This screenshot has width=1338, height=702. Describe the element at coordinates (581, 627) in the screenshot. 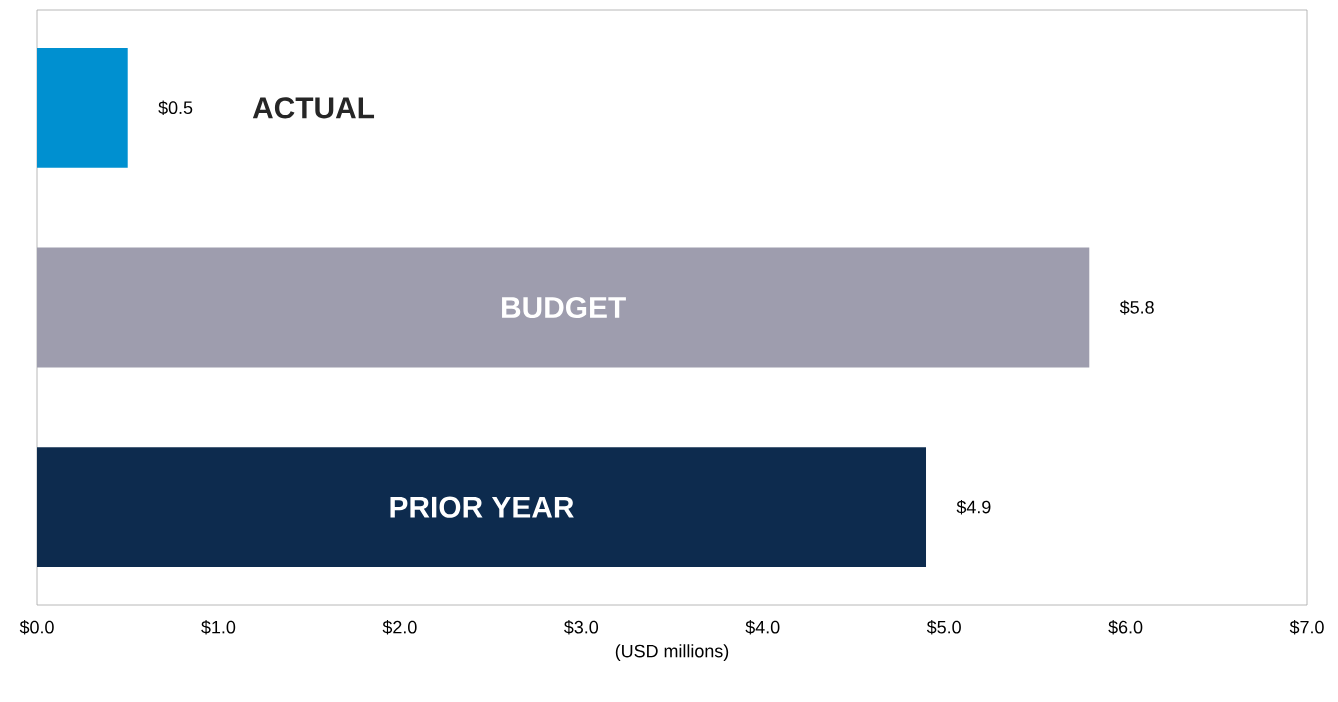

I see `x-tick-label: $3.0` at that location.